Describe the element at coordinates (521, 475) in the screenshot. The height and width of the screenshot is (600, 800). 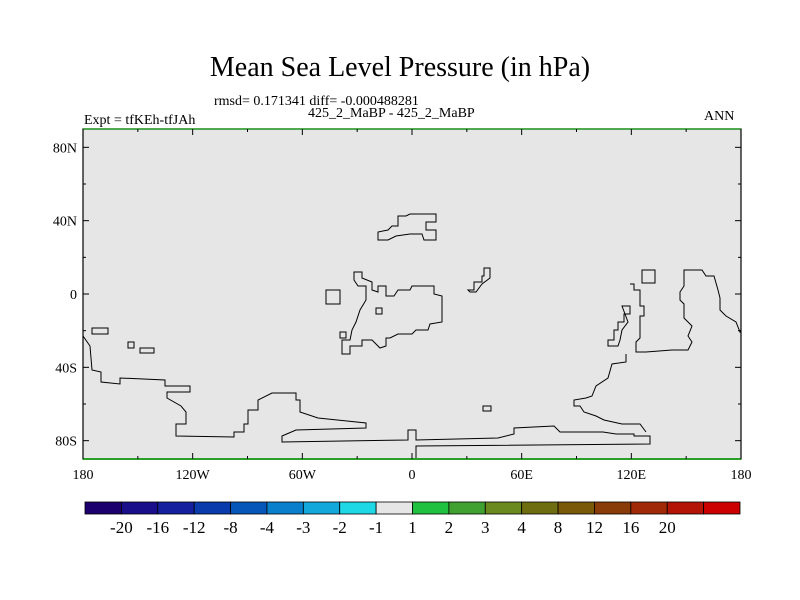
I see `x-tick-label: 60E` at that location.